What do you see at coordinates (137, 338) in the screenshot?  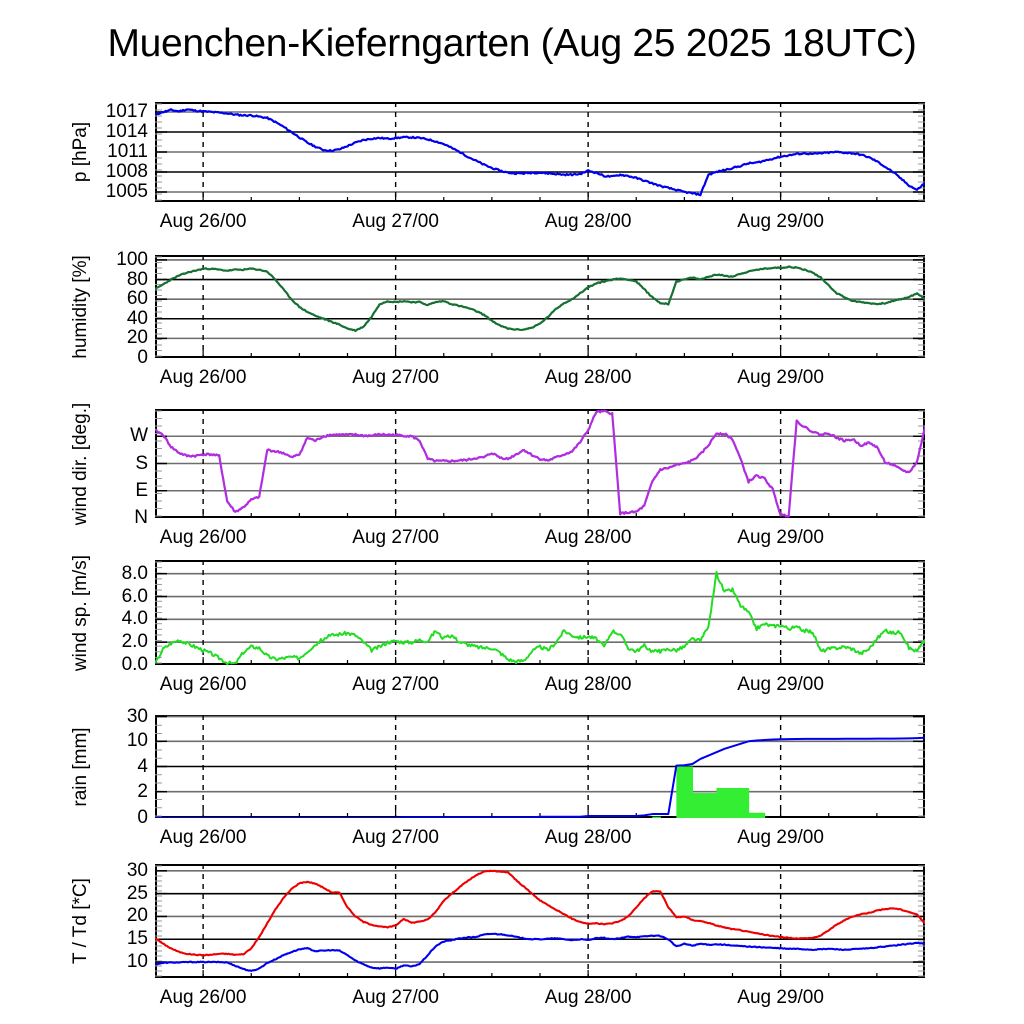 I see `y-tick-humidity-1: 20` at bounding box center [137, 338].